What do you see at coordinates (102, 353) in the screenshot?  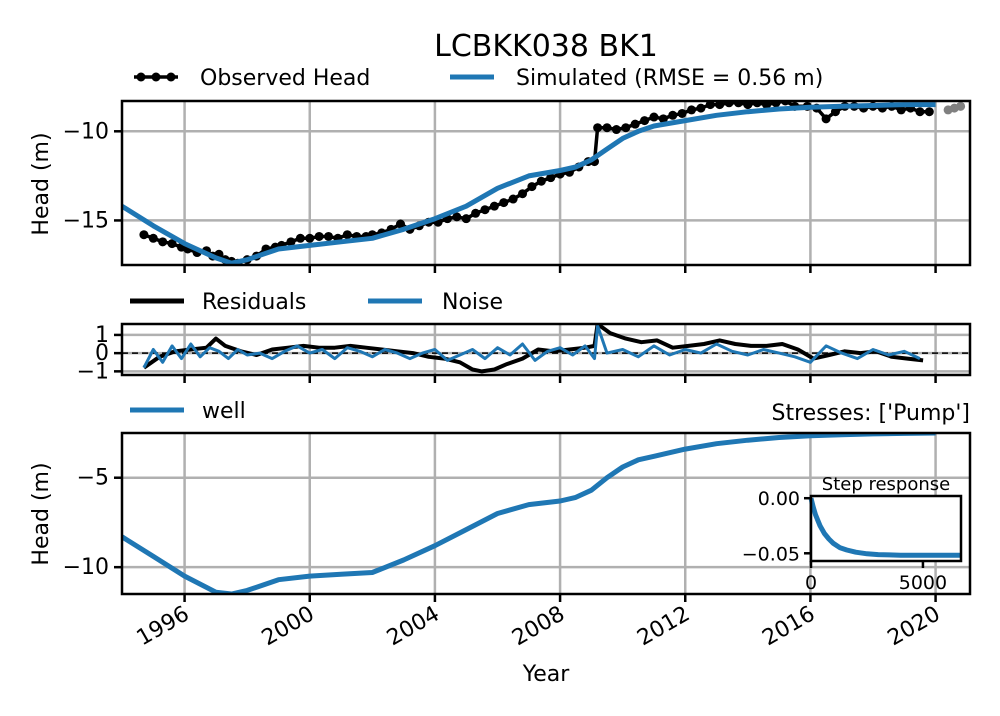 I see `y-tick-label: 0` at bounding box center [102, 353].